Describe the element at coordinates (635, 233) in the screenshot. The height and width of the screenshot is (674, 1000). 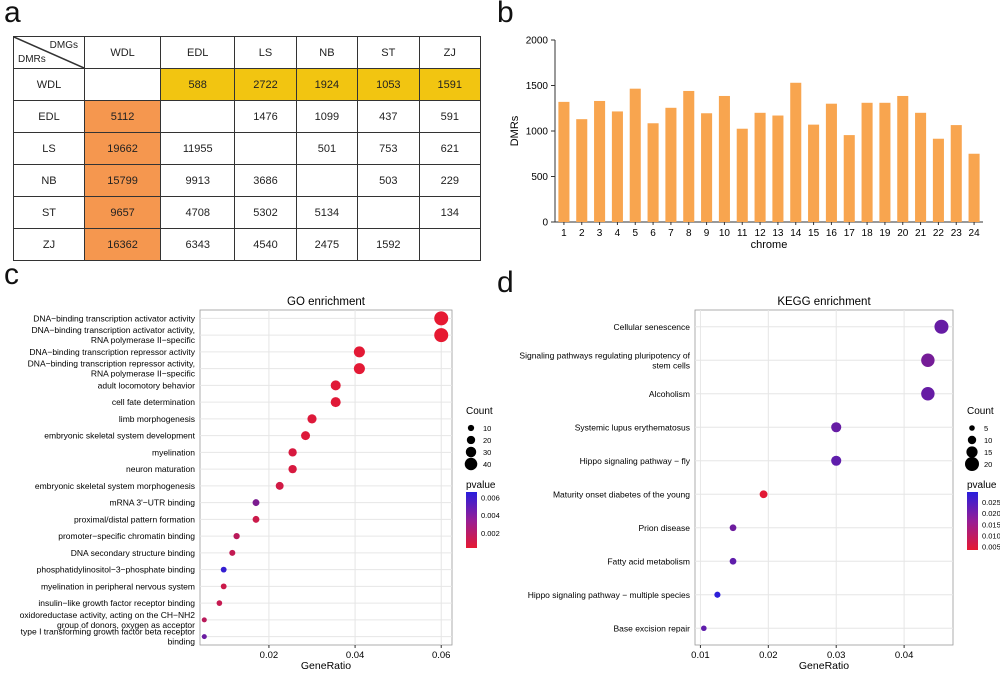
I see `x-tick-label: 5` at that location.